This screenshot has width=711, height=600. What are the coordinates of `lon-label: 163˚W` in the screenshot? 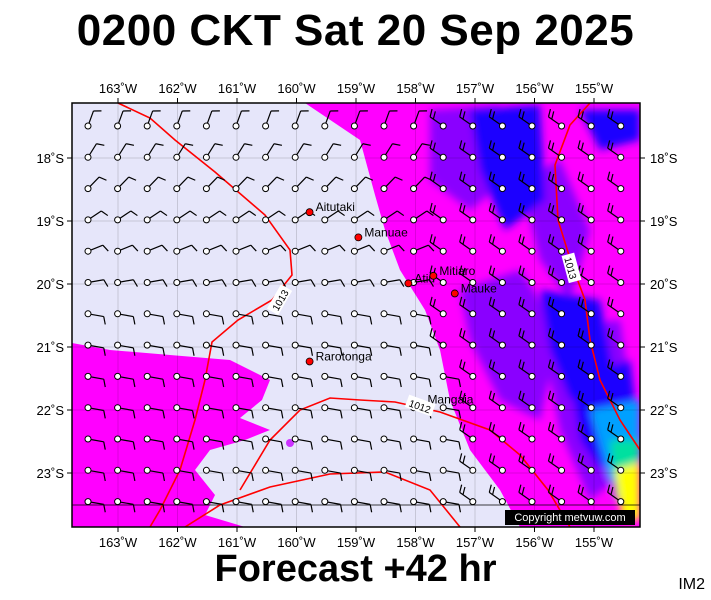 It's located at (118, 88).